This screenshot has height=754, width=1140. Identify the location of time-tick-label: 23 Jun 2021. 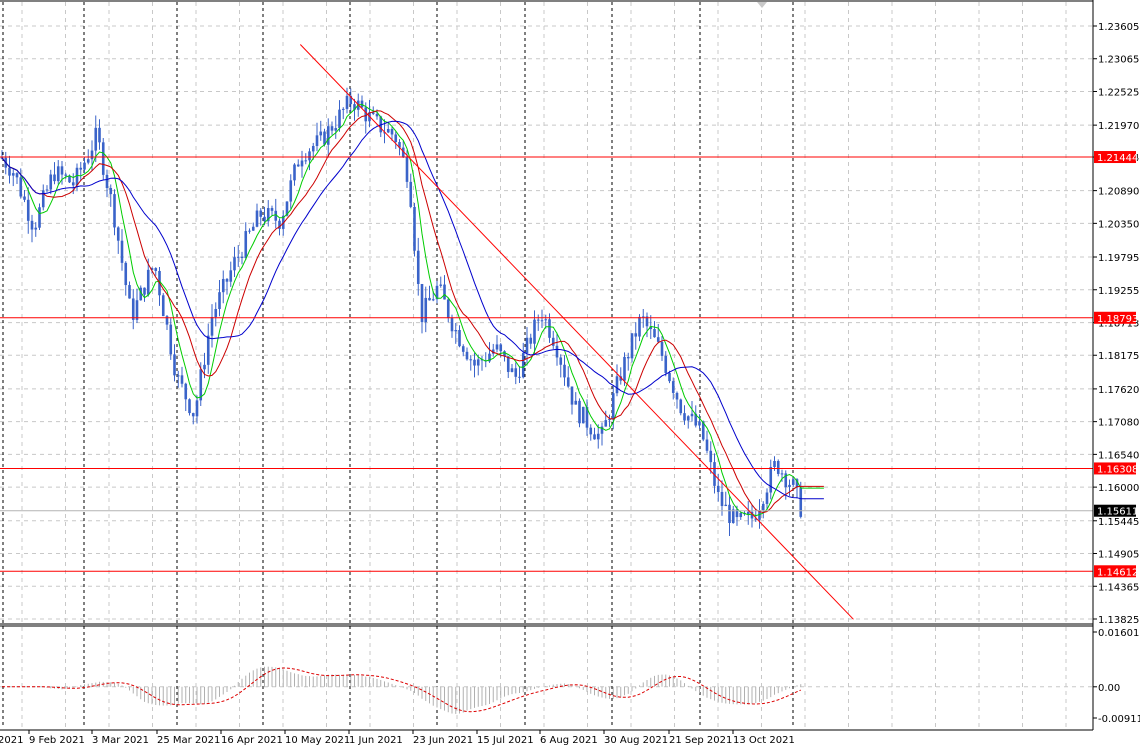
(443, 740).